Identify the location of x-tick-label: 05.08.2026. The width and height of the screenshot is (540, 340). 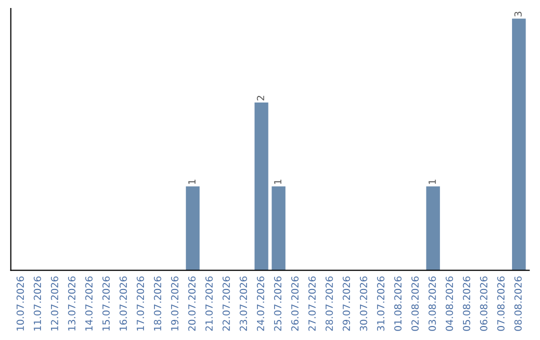
(466, 303).